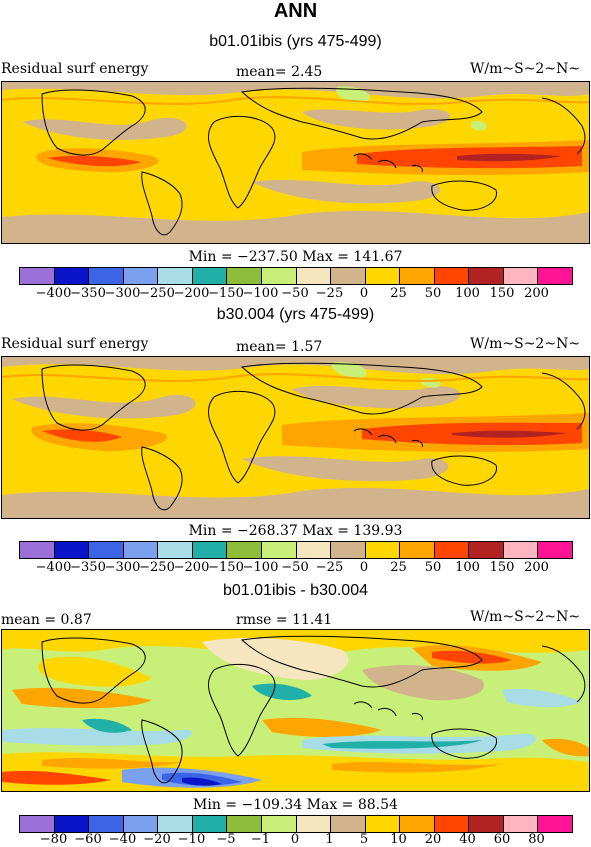 This screenshot has width=591, height=847. Describe the element at coordinates (75, 69) in the screenshot. I see `panel1-left-label: Residual surf energy` at that location.